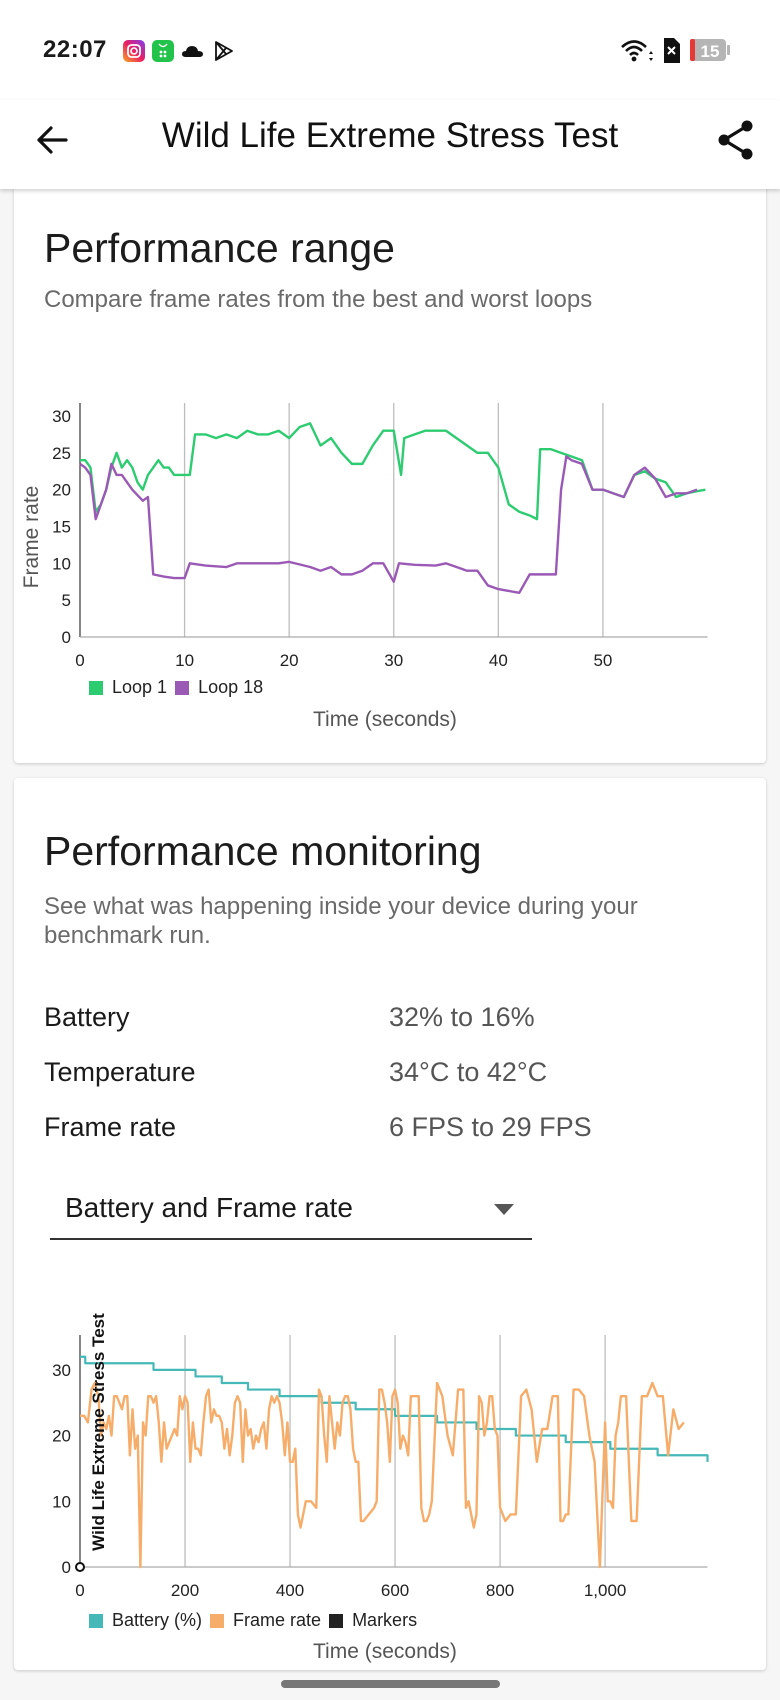 This screenshot has width=780, height=1700. Describe the element at coordinates (289, 660) in the screenshot. I see `x-tick-label: 20` at that location.